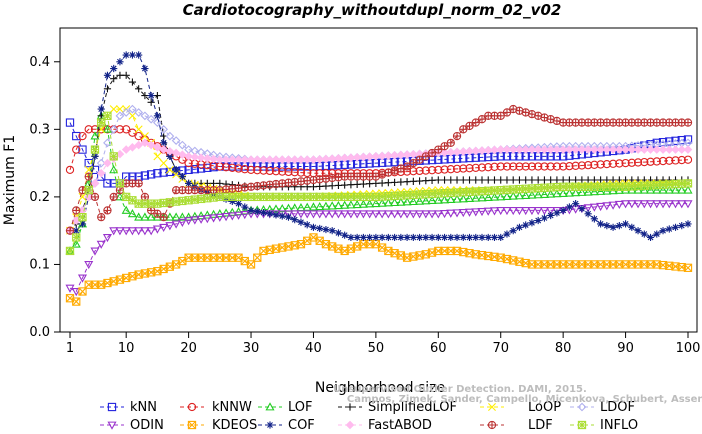  Describe the element at coordinates (286, 425) in the screenshot. I see `legend-item-cof: COF` at that location.